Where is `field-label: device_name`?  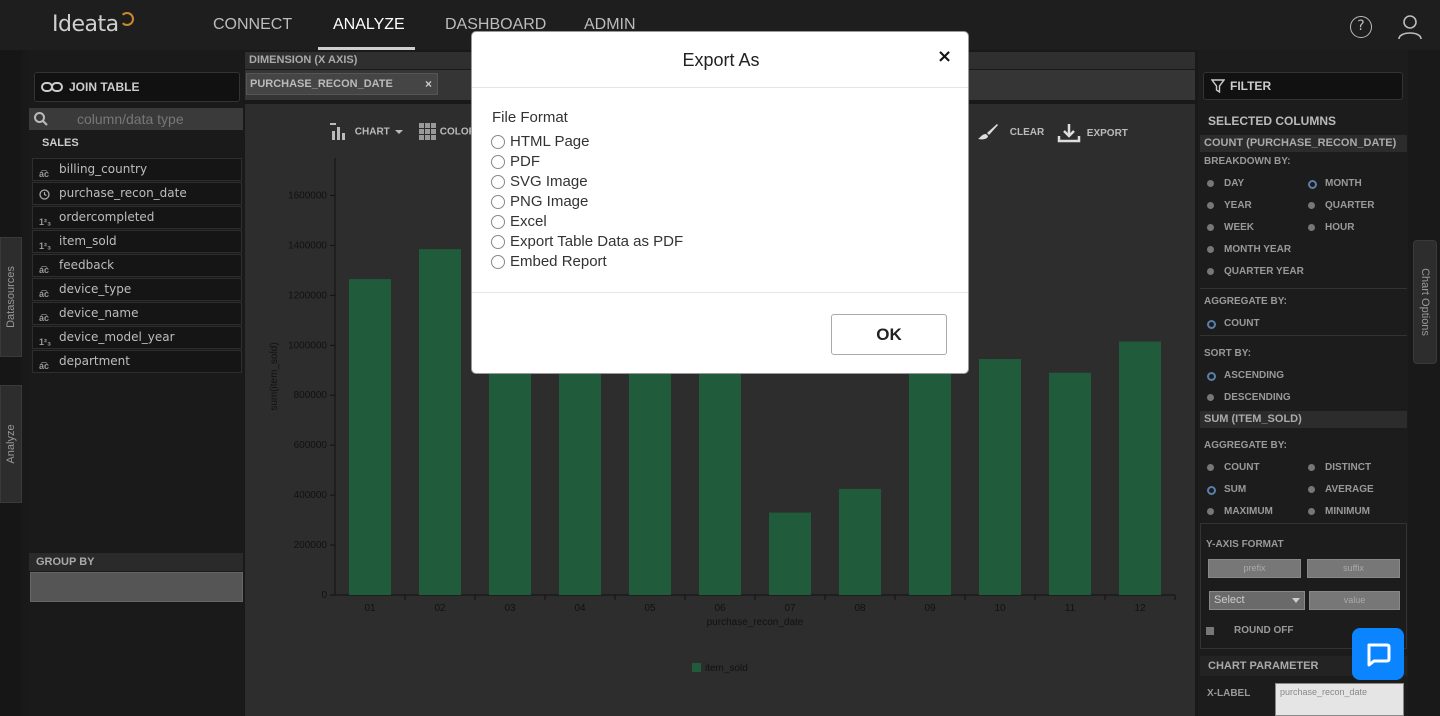
field-label: device_name is located at coordinates (99, 313).